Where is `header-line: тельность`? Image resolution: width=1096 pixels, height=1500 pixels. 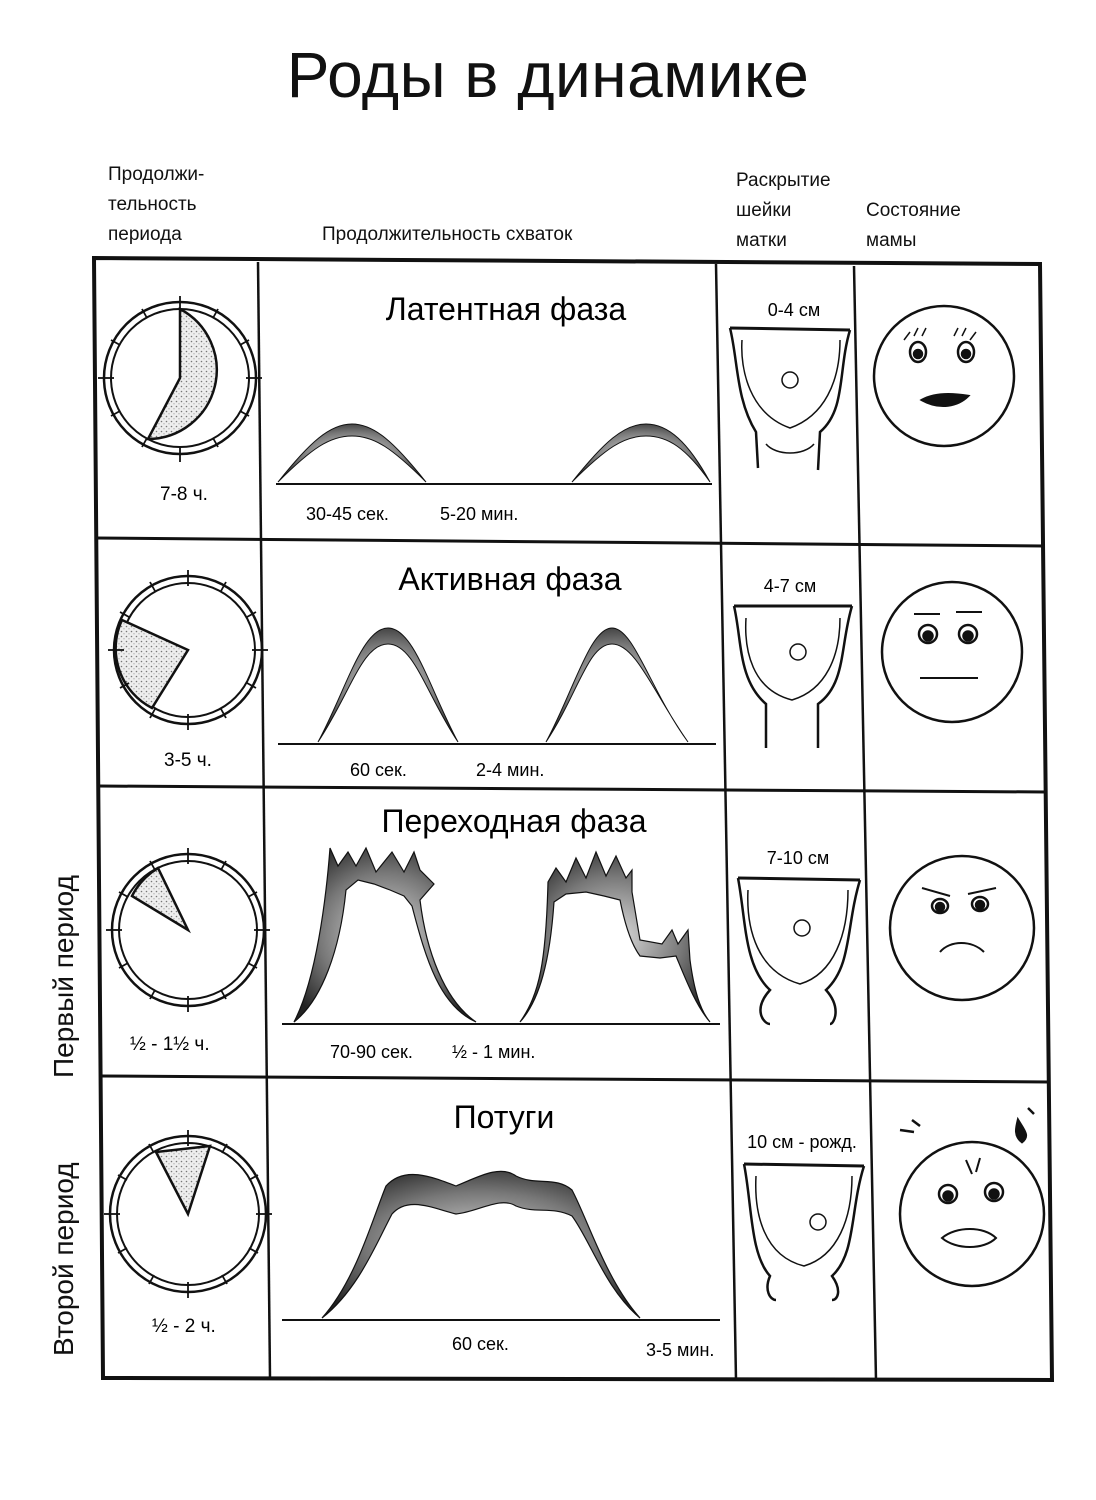 header-line: тельность is located at coordinates (152, 204).